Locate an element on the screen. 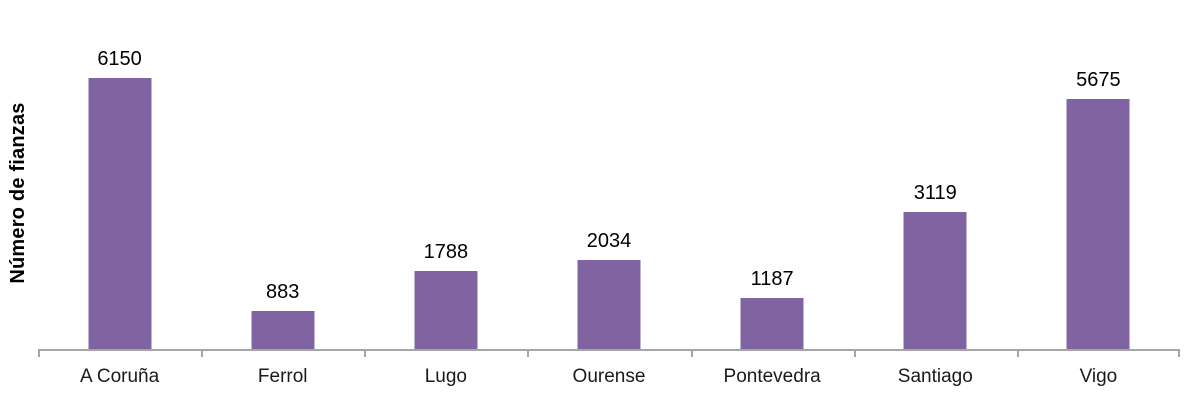 The width and height of the screenshot is (1200, 415). bar-value-label: 2034 is located at coordinates (609, 241).